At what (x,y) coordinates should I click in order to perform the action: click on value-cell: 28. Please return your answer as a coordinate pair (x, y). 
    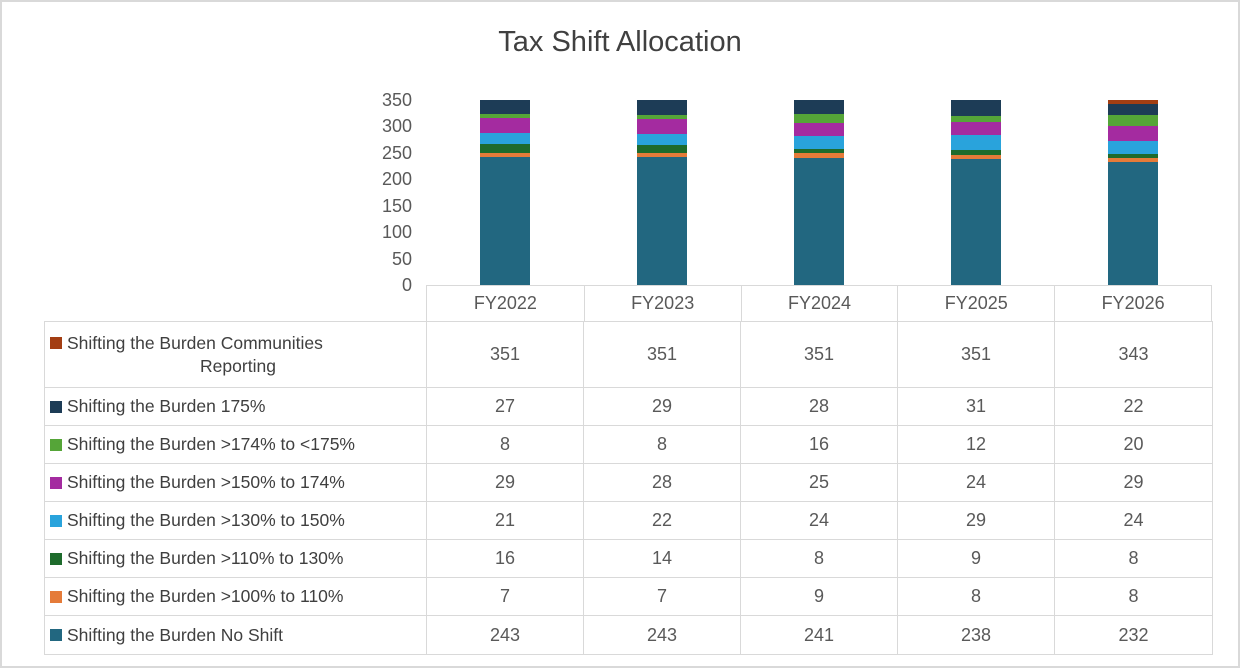
    Looking at the image, I should click on (819, 407).